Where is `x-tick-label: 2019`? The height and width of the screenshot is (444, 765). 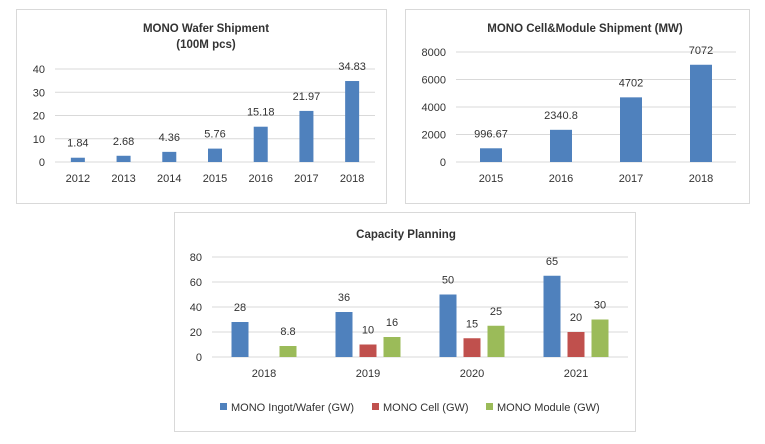 x-tick-label: 2019 is located at coordinates (368, 374).